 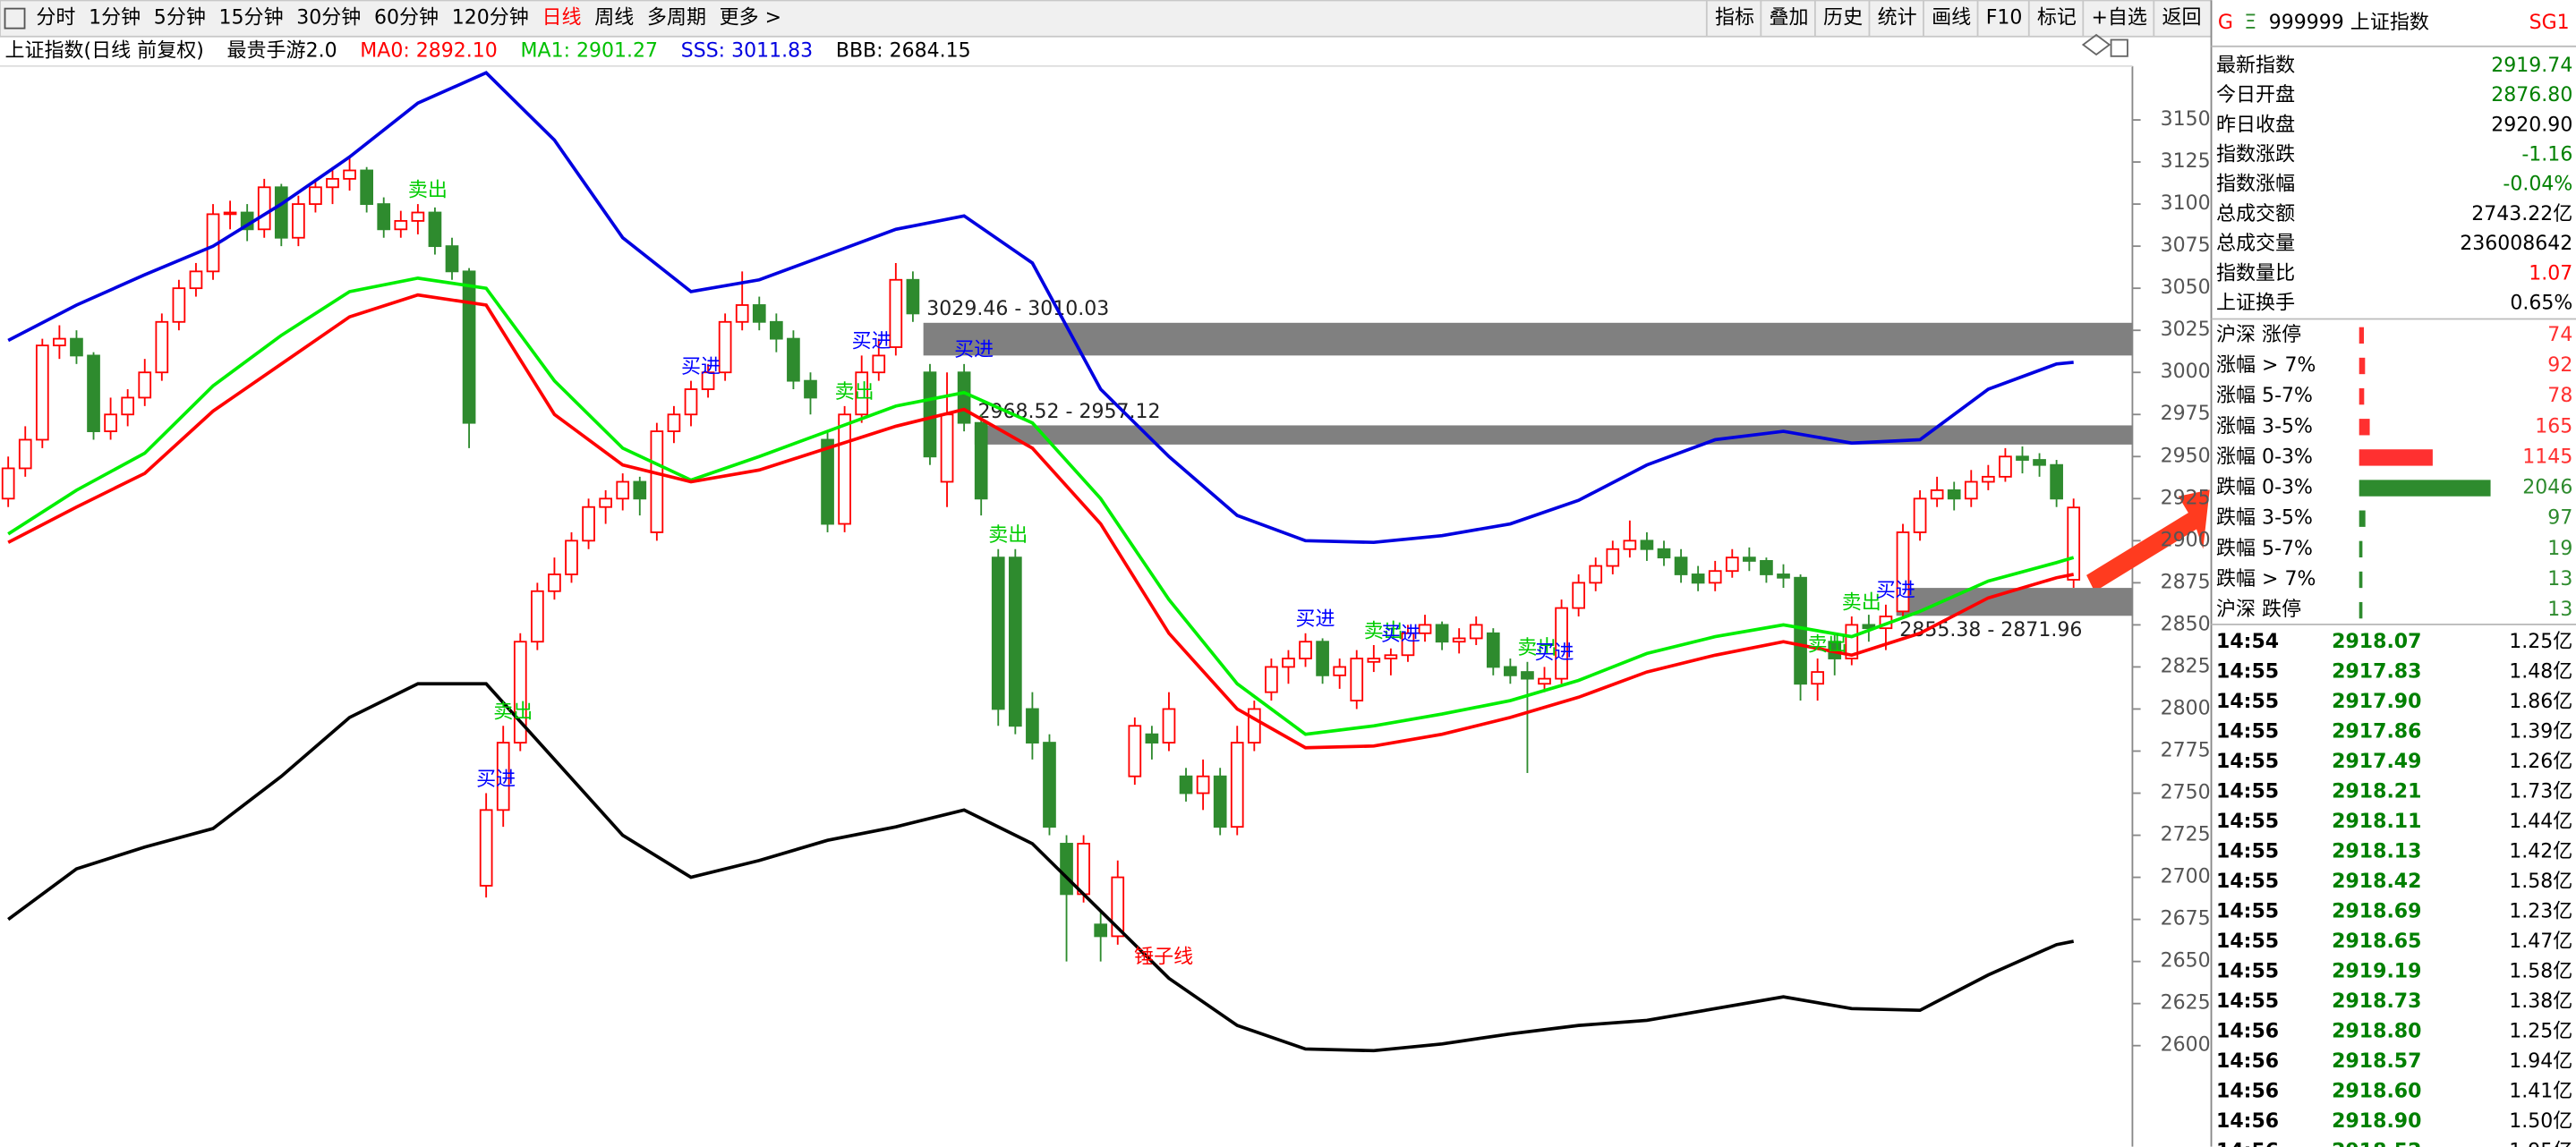 I want to click on breadth-value: 165, so click(x=2553, y=426).